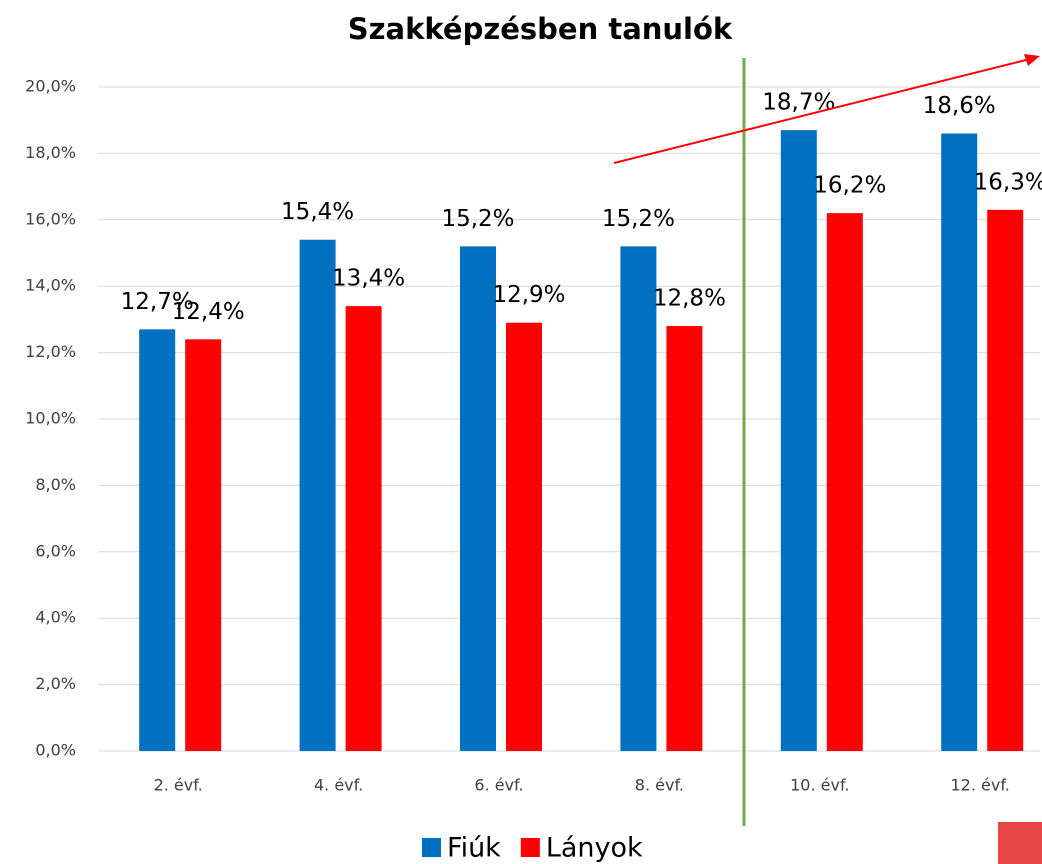 This screenshot has width=1042, height=864. I want to click on y-tick-label: 6,0%, so click(55, 550).